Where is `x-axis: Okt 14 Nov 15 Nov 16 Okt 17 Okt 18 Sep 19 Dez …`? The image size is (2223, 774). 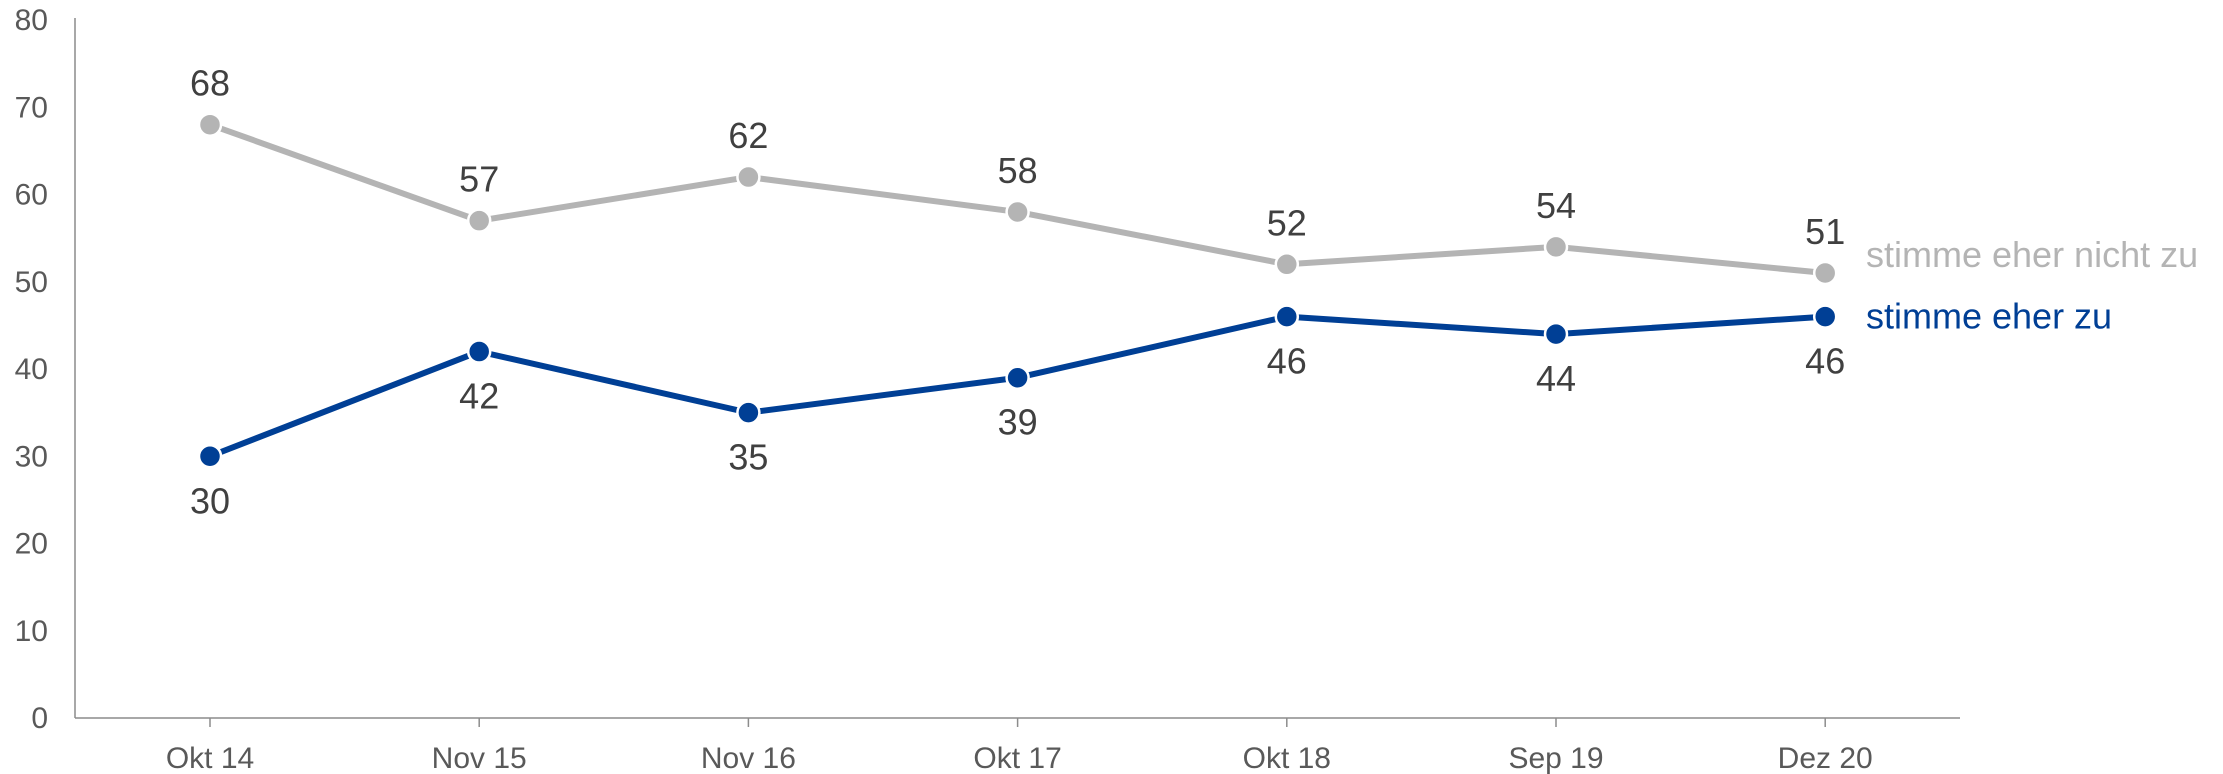
x-axis: Okt 14 Nov 15 Nov 16 Okt 17 Okt 18 Sep 19 Dez … is located at coordinates (1017, 745).